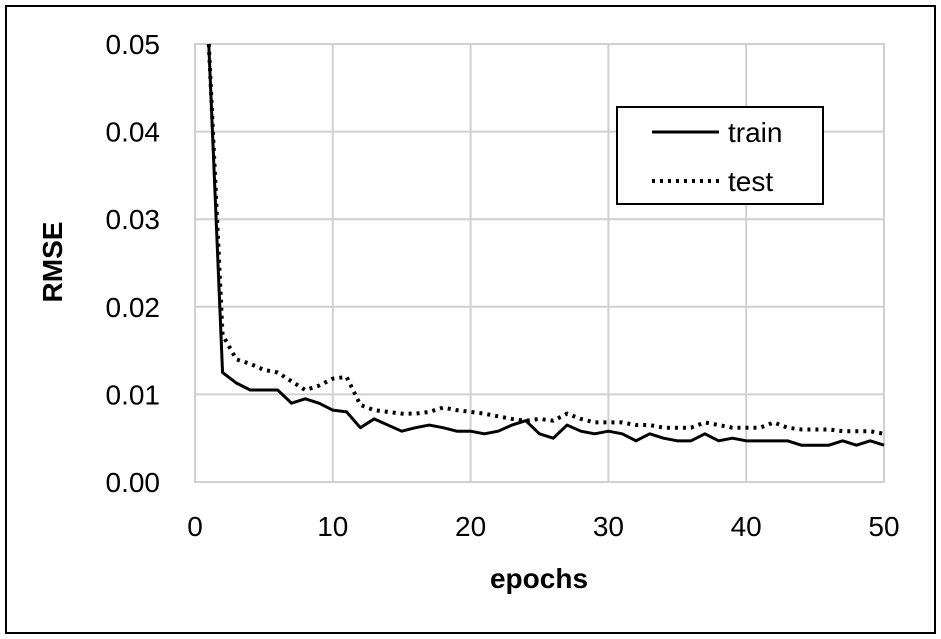  Describe the element at coordinates (133, 482) in the screenshot. I see `y-tick-label-0: 0.00` at that location.